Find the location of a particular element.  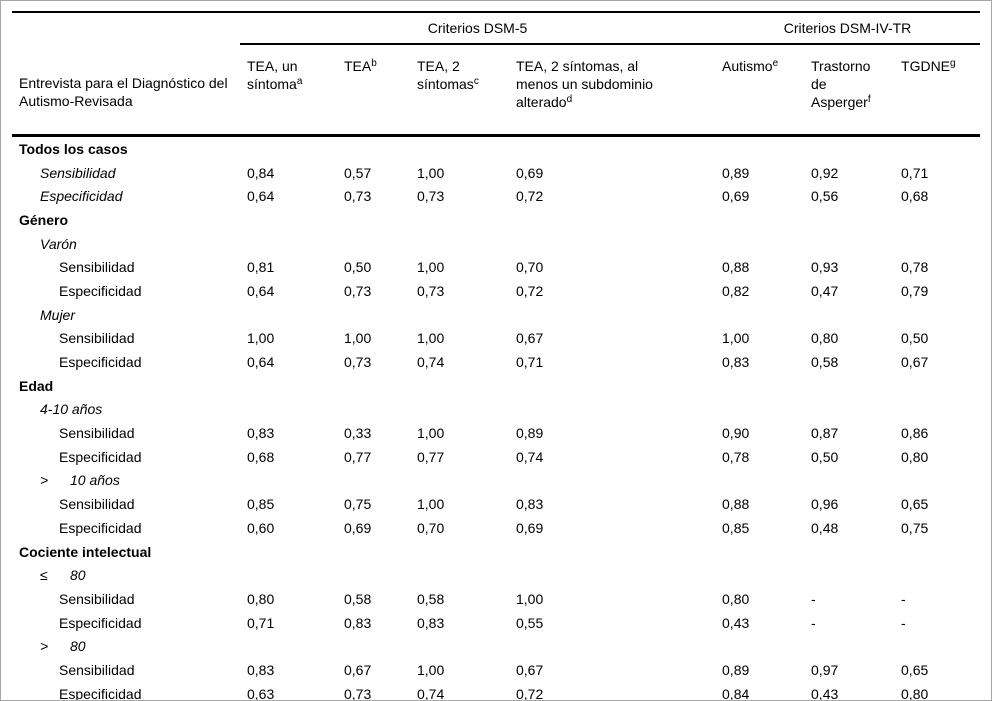

column-header-text: TEA, un síntoma is located at coordinates (272, 75).